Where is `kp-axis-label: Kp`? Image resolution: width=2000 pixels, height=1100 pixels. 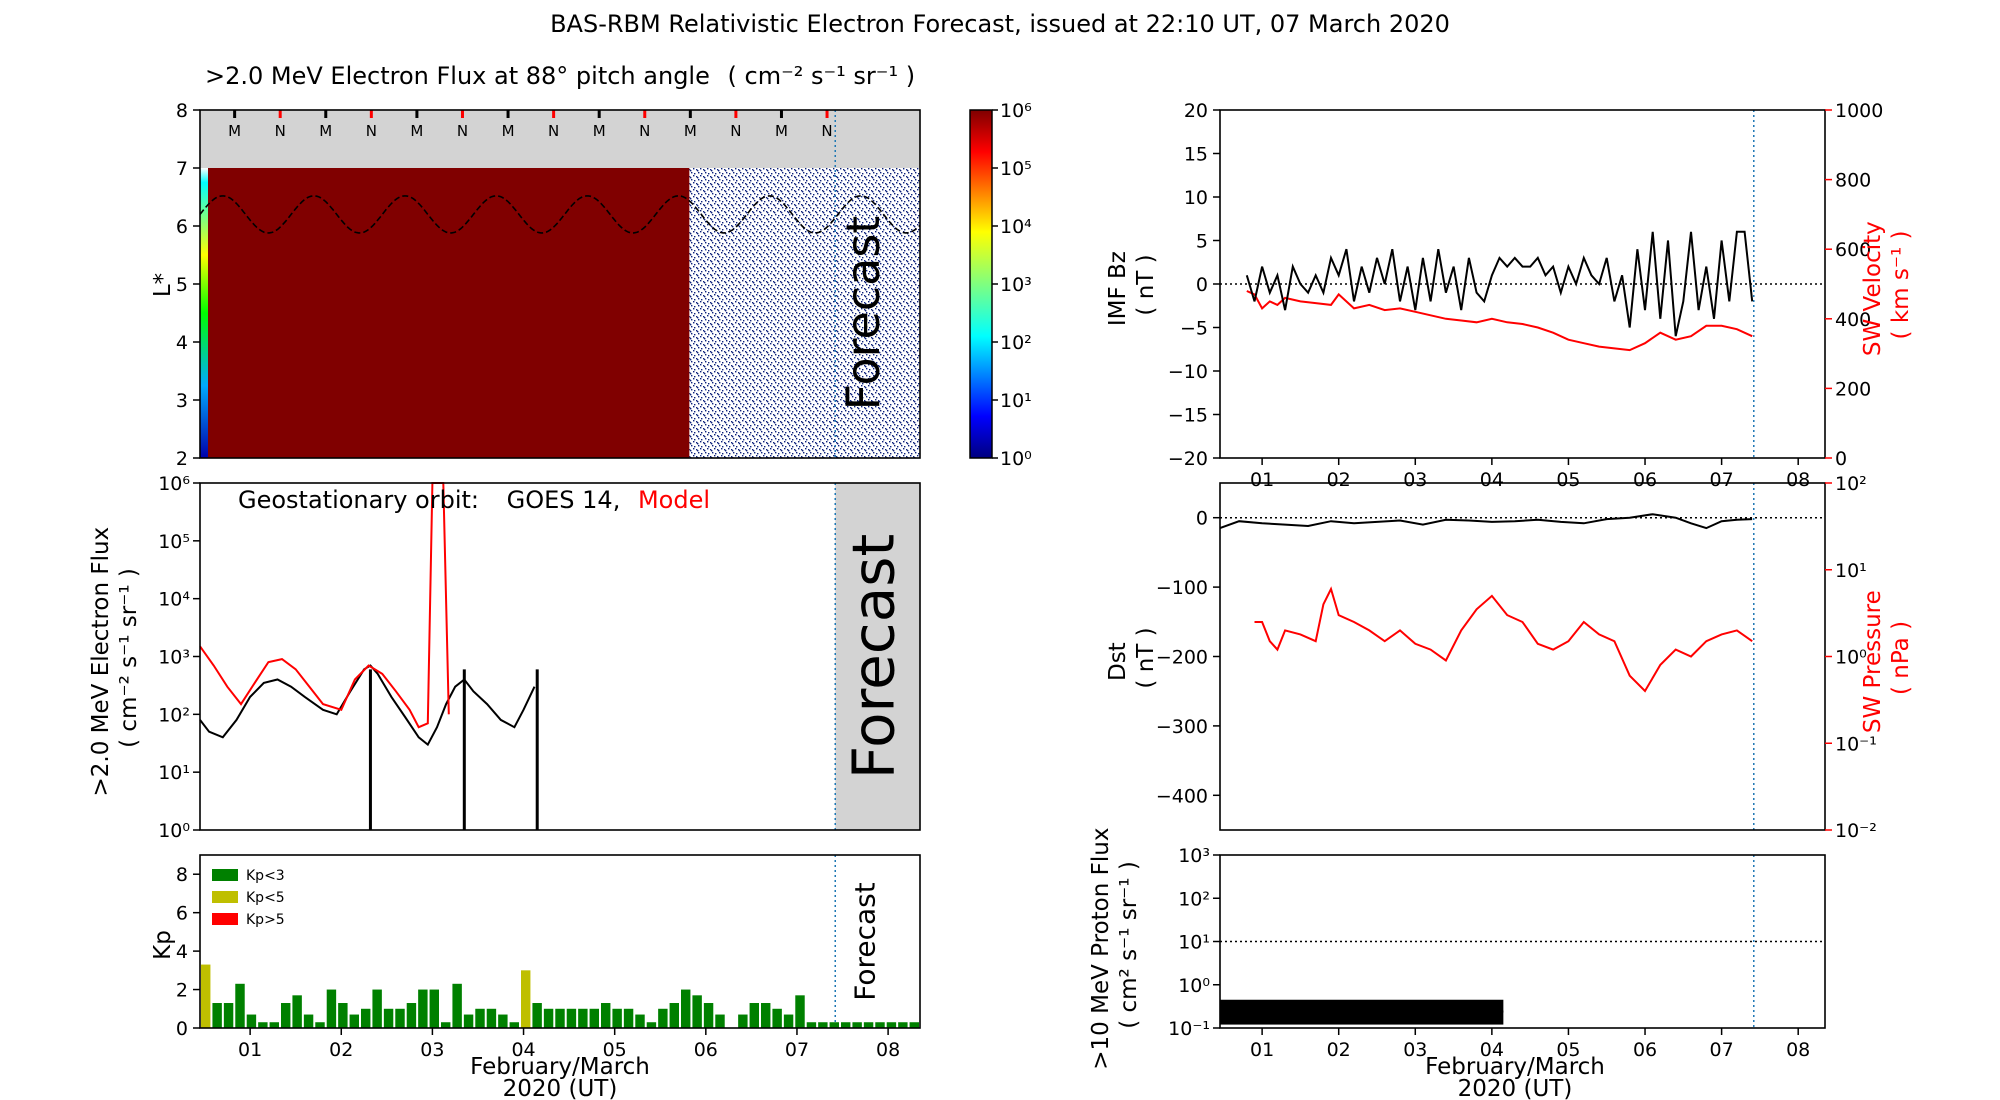
kp-axis-label: Kp is located at coordinates (163, 945).